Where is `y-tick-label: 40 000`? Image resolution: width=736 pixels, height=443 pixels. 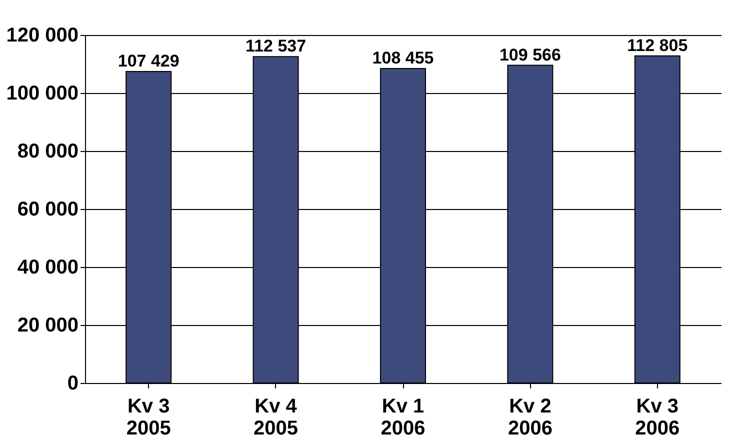 y-tick-label: 40 000 is located at coordinates (47, 267).